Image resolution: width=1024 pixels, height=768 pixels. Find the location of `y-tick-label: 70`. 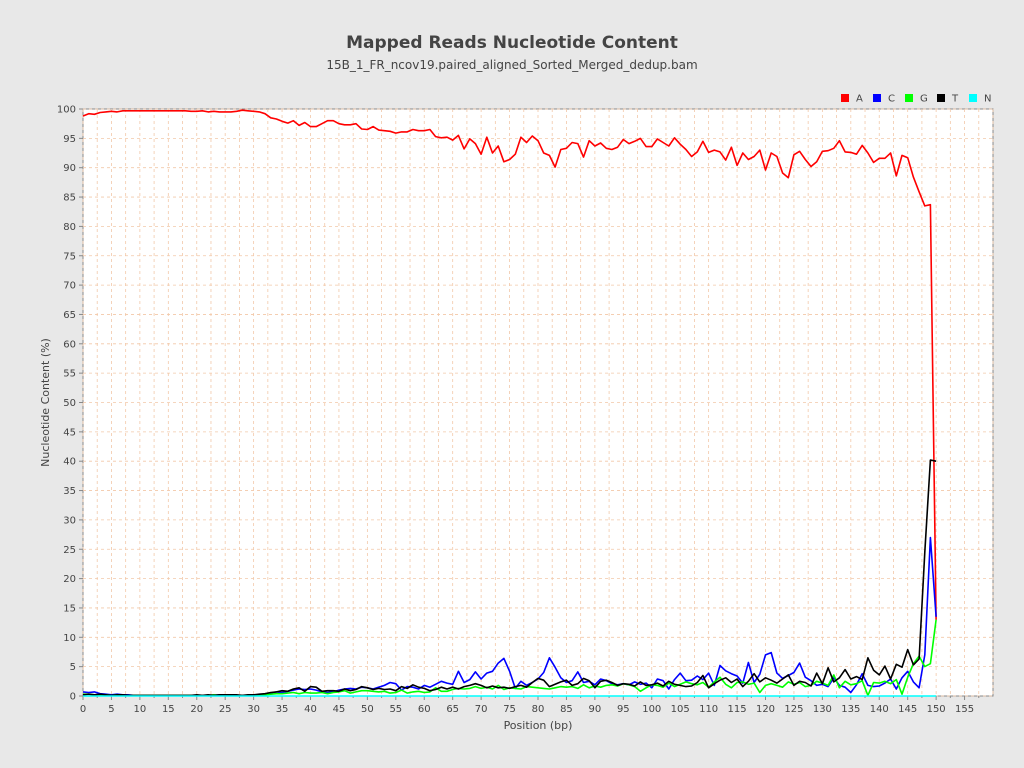

y-tick-label: 70 is located at coordinates (69, 286).